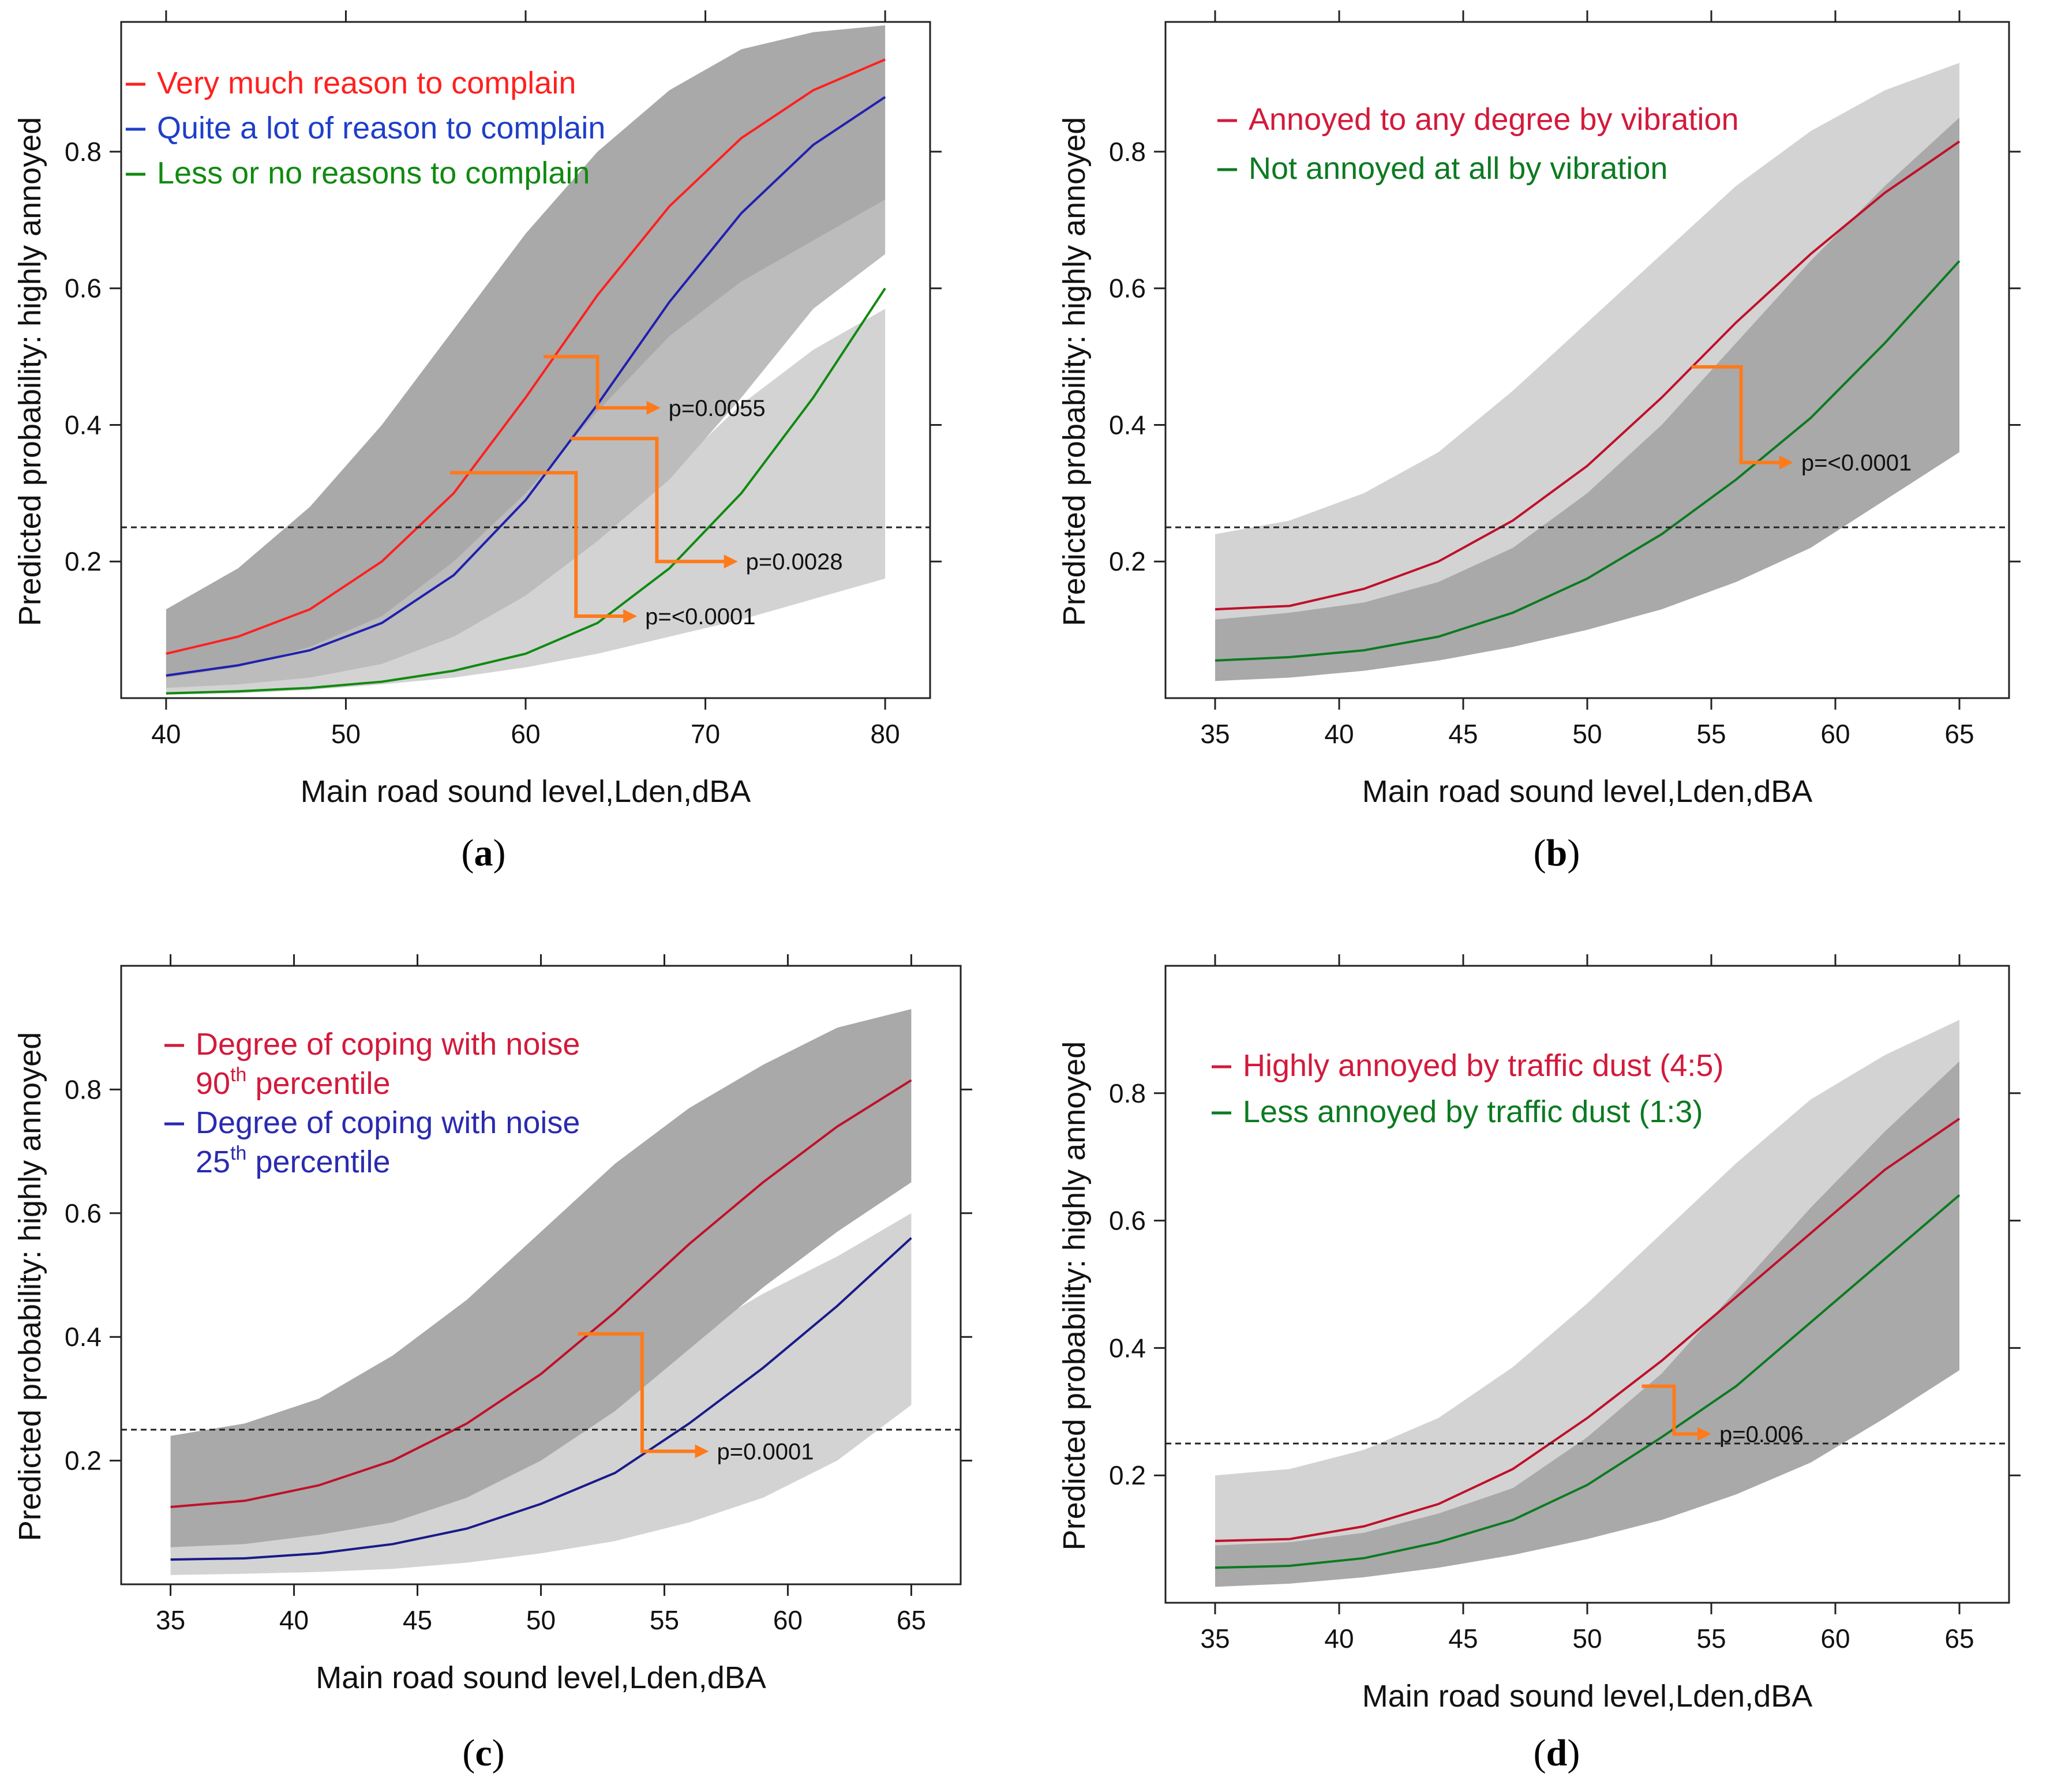 The image size is (2065, 1792). I want to click on panel-caption: (b), so click(1557, 853).